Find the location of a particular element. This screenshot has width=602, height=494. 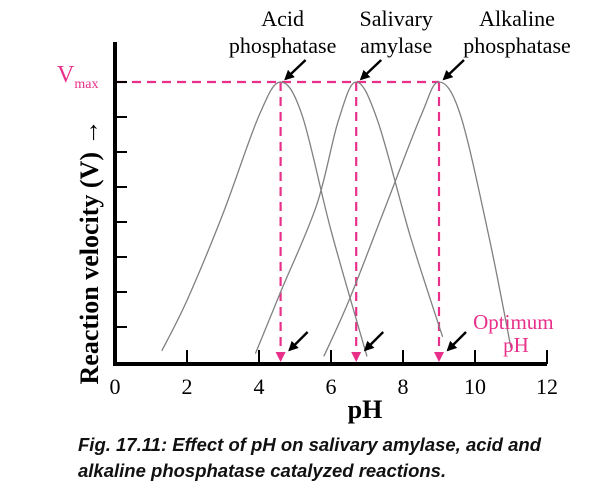

x-axis-label: pH is located at coordinates (365, 409).